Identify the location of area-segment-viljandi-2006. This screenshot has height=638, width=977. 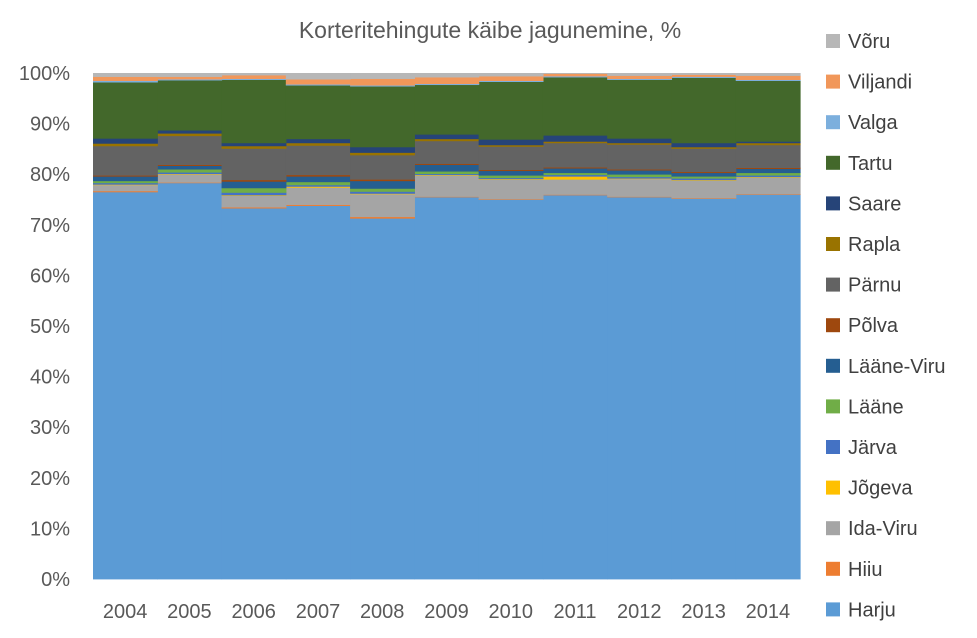
(254, 77).